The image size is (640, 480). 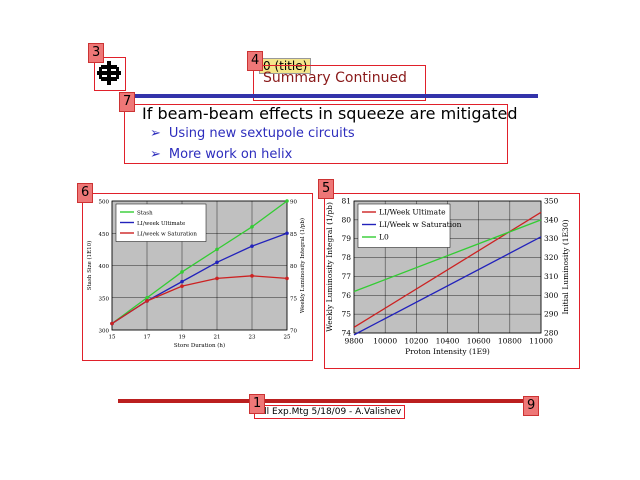 I want to click on x-tick-label: 17, so click(x=147, y=338).